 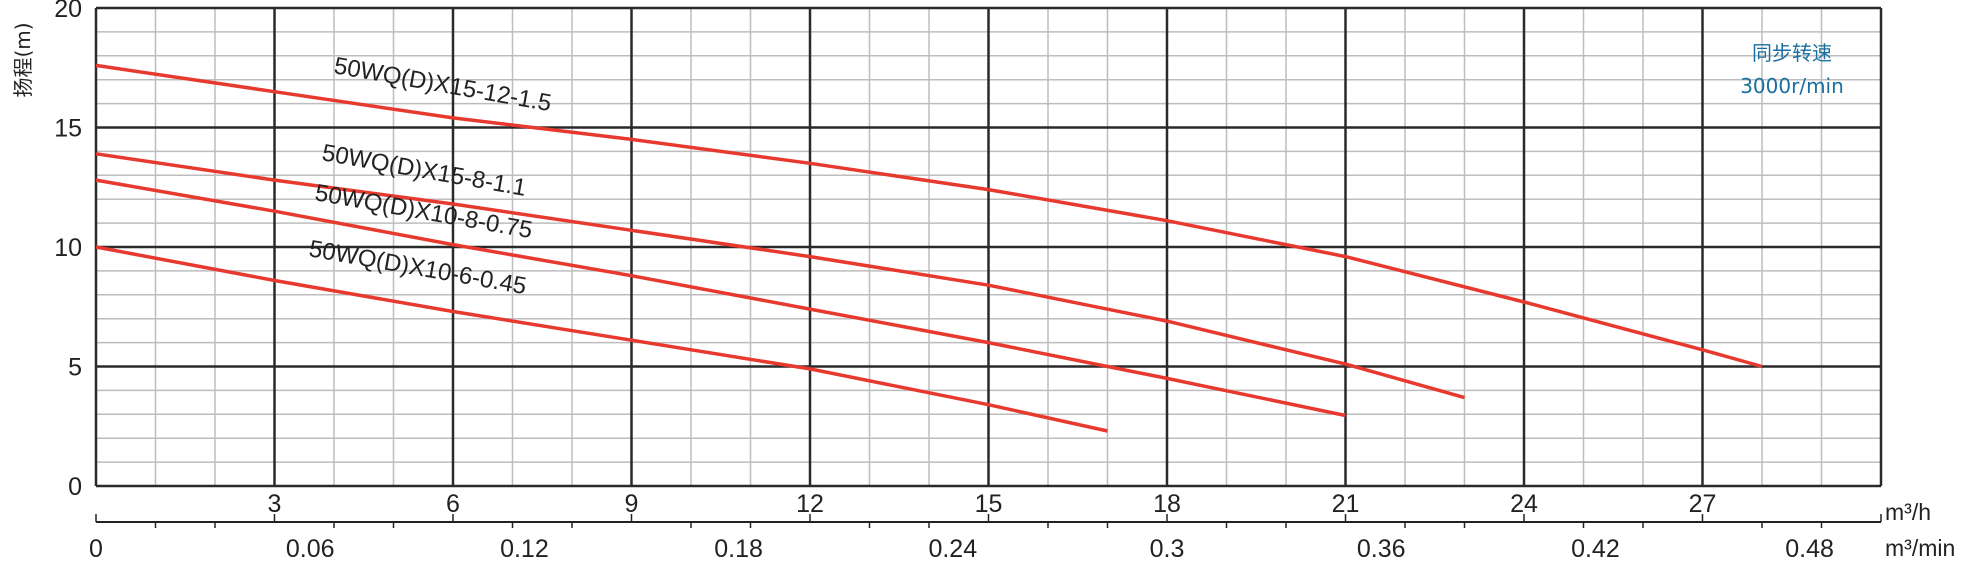 What do you see at coordinates (989, 504) in the screenshot?
I see `x-tick-label-m3h: 15` at bounding box center [989, 504].